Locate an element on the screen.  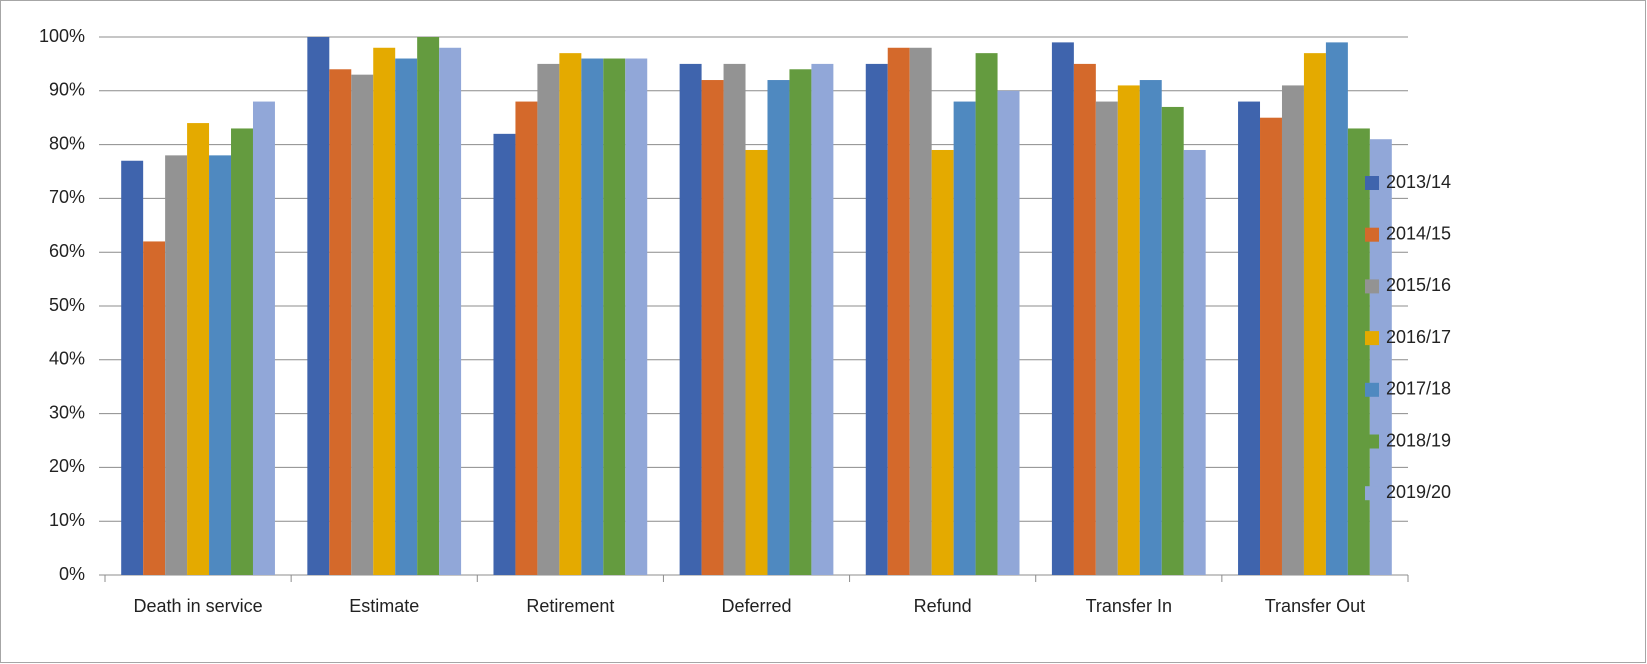
y-tick-label: 20% is located at coordinates (67, 466).